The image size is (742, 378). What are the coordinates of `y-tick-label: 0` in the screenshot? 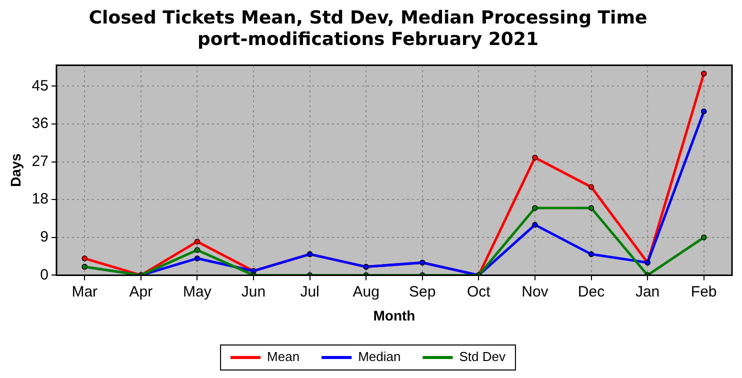 It's located at (44, 275).